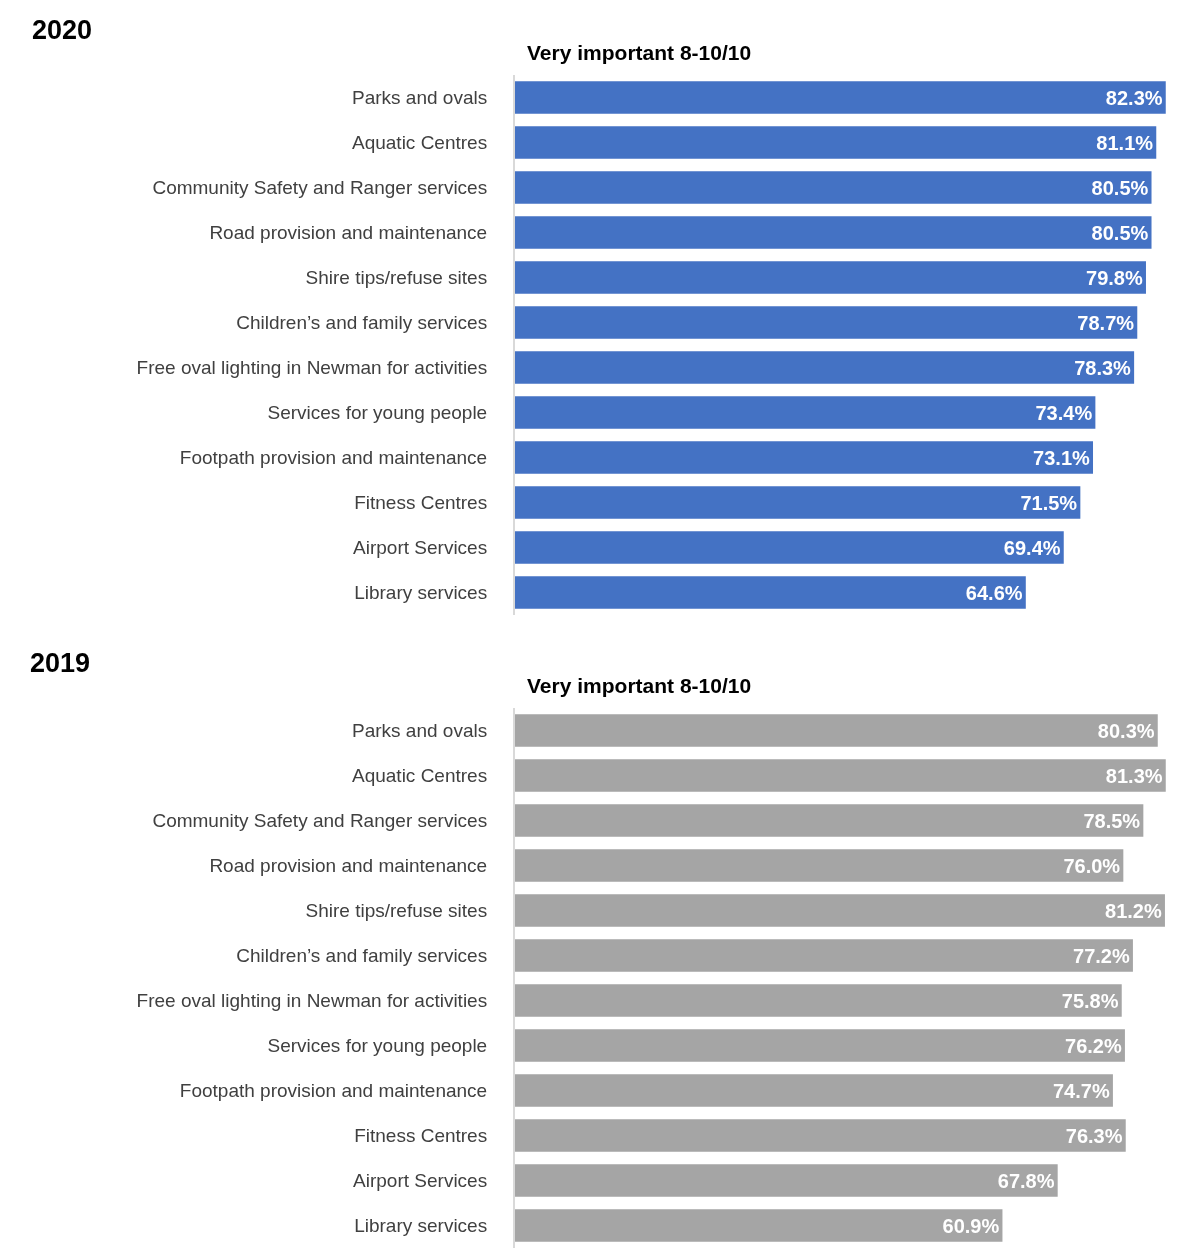  I want to click on data-label: 64.6%, so click(994, 592).